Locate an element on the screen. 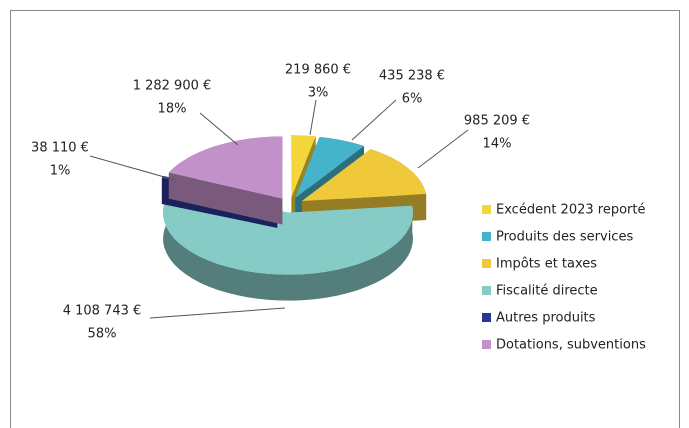  legend-label: Fiscalité directe is located at coordinates (547, 291).